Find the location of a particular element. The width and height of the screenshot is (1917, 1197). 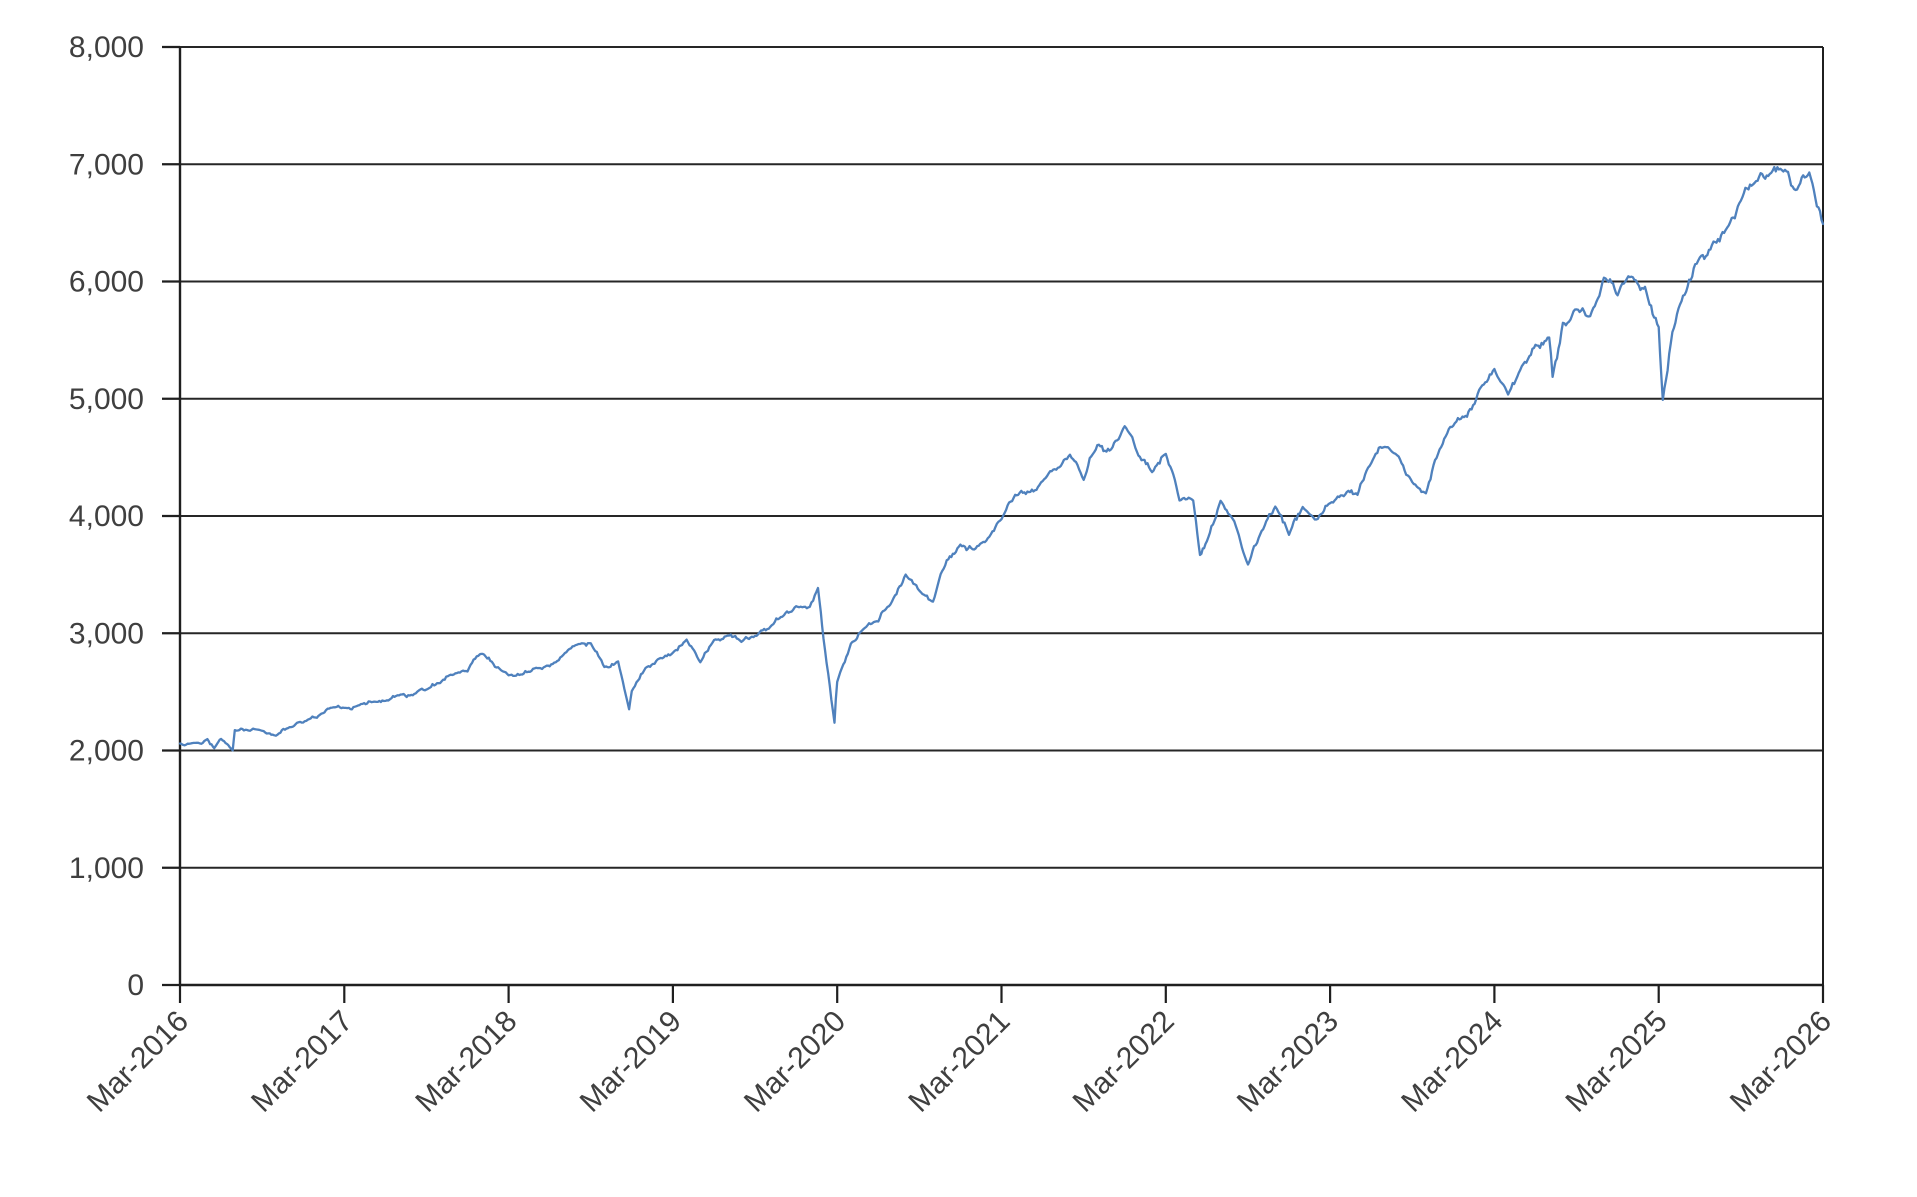

y-tick-label: 0 is located at coordinates (135, 985).